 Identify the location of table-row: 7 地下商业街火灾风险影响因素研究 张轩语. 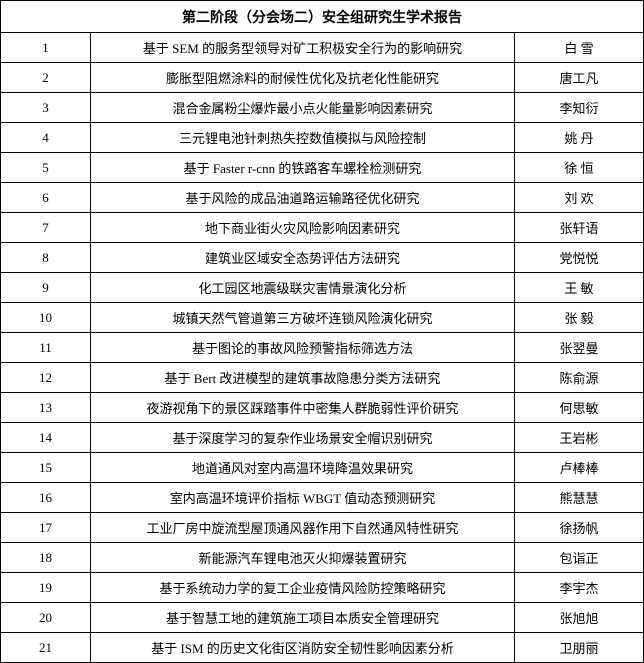
(322, 227).